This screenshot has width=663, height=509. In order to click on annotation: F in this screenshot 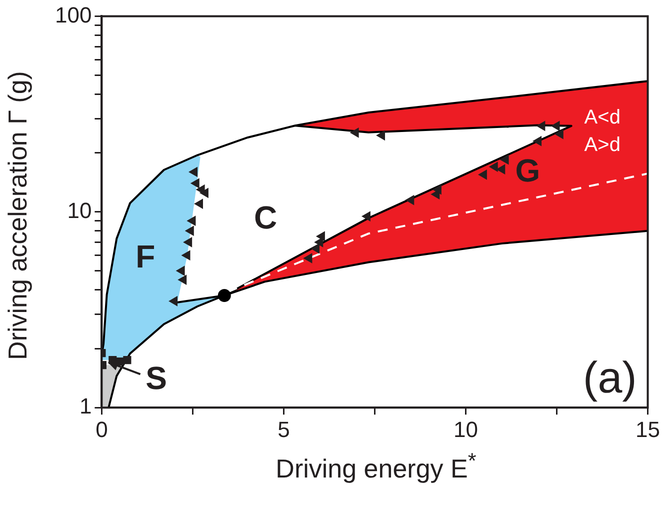, I will do `click(146, 256)`.